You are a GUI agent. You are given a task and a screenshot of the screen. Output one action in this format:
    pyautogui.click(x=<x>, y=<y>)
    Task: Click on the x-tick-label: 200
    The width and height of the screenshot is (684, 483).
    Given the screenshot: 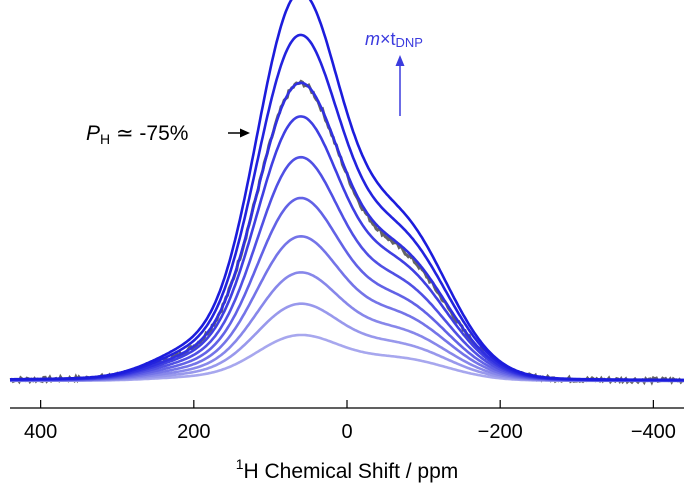 What is the action you would take?
    pyautogui.click(x=193, y=432)
    